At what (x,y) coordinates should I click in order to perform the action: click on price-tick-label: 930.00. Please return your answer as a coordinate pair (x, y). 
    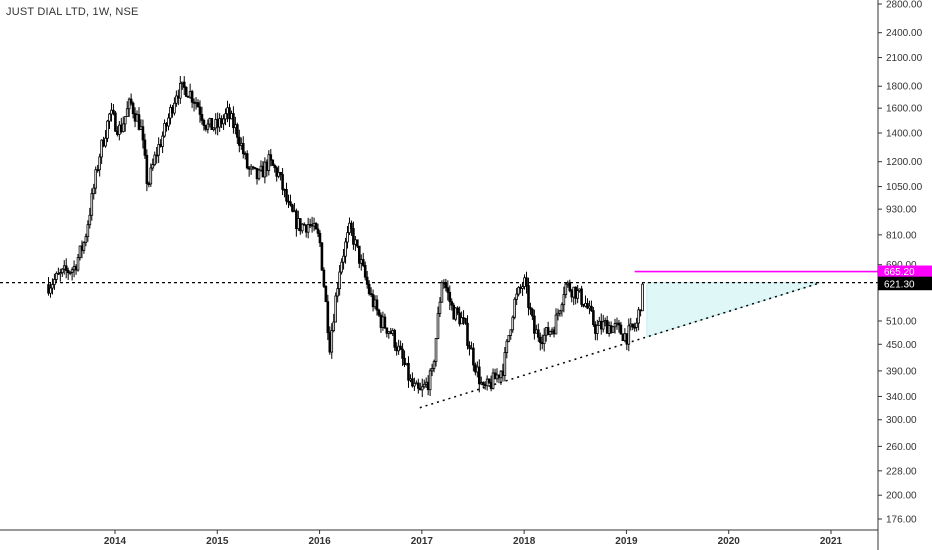
    Looking at the image, I should click on (901, 210).